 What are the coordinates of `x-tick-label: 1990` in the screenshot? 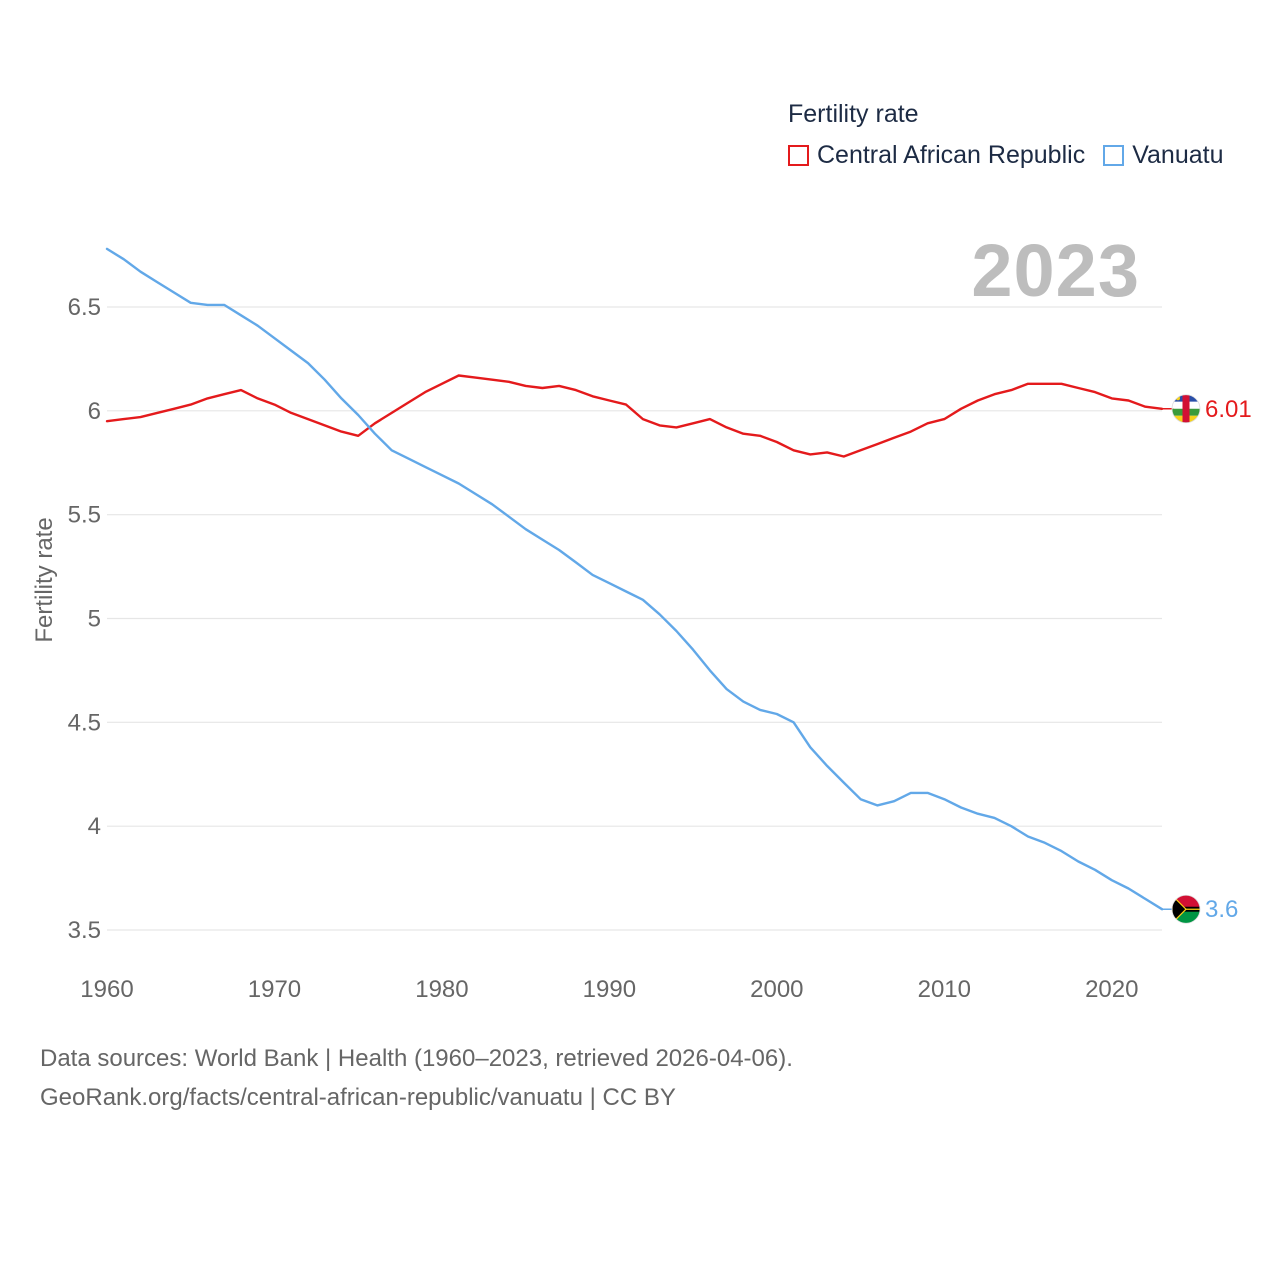 It's located at (609, 989).